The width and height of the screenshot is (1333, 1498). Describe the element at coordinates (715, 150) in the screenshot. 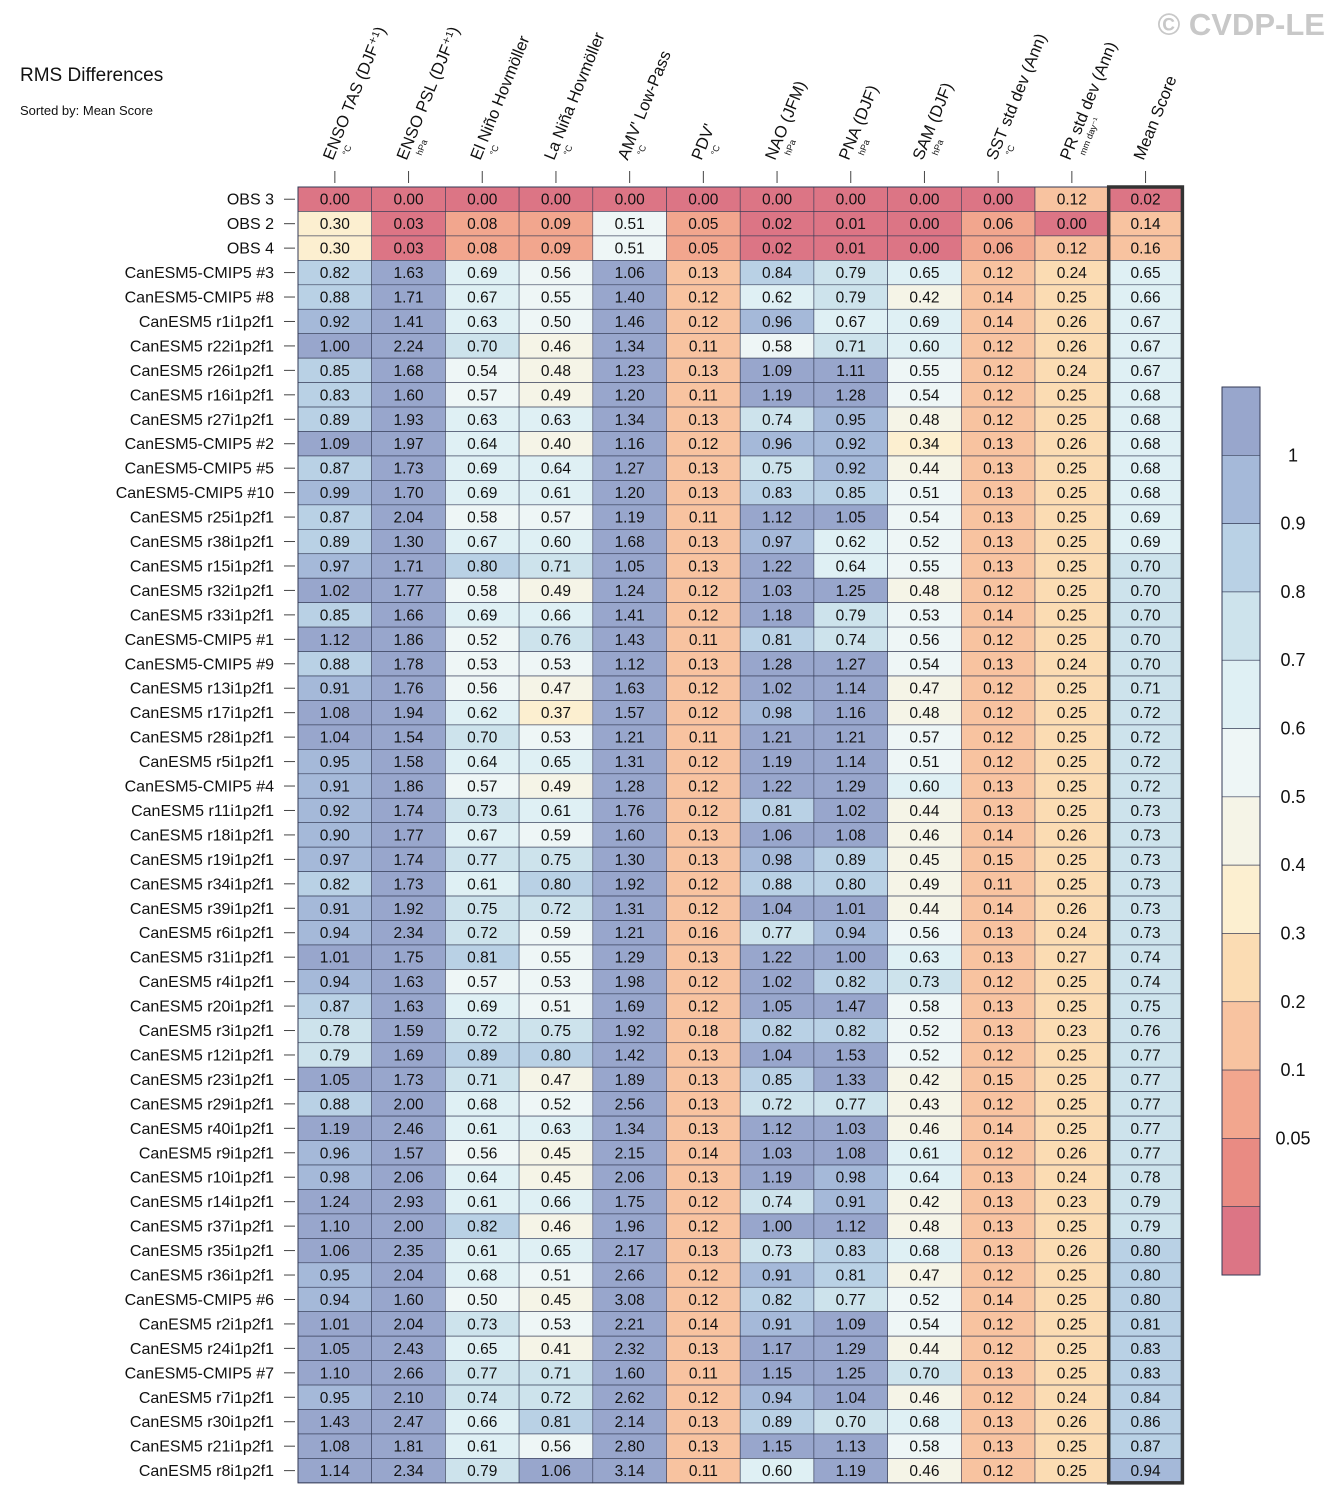

I see `column-unit: °C` at that location.